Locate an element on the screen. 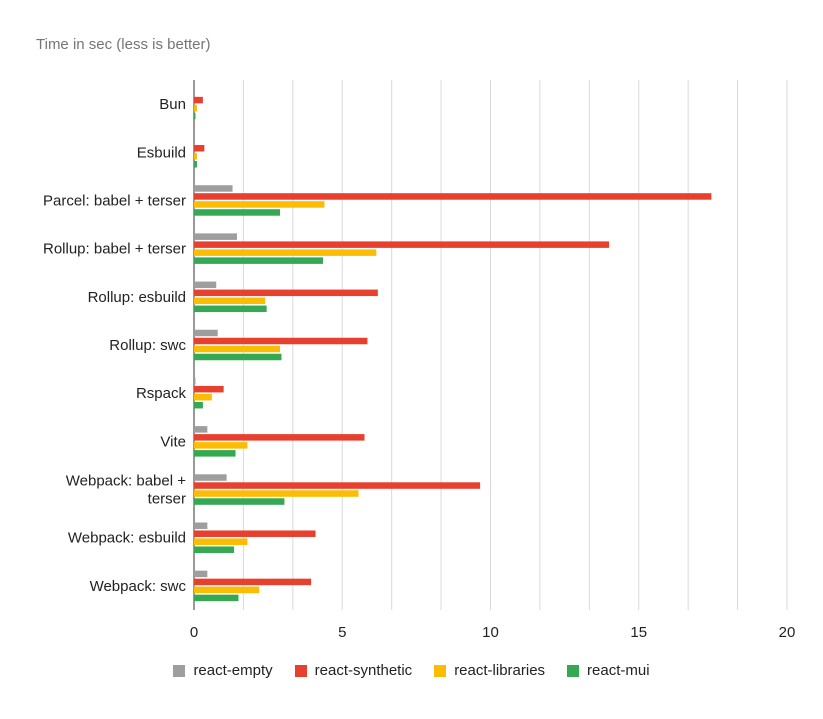  category-label: Rollup: babel + terser is located at coordinates (114, 249).